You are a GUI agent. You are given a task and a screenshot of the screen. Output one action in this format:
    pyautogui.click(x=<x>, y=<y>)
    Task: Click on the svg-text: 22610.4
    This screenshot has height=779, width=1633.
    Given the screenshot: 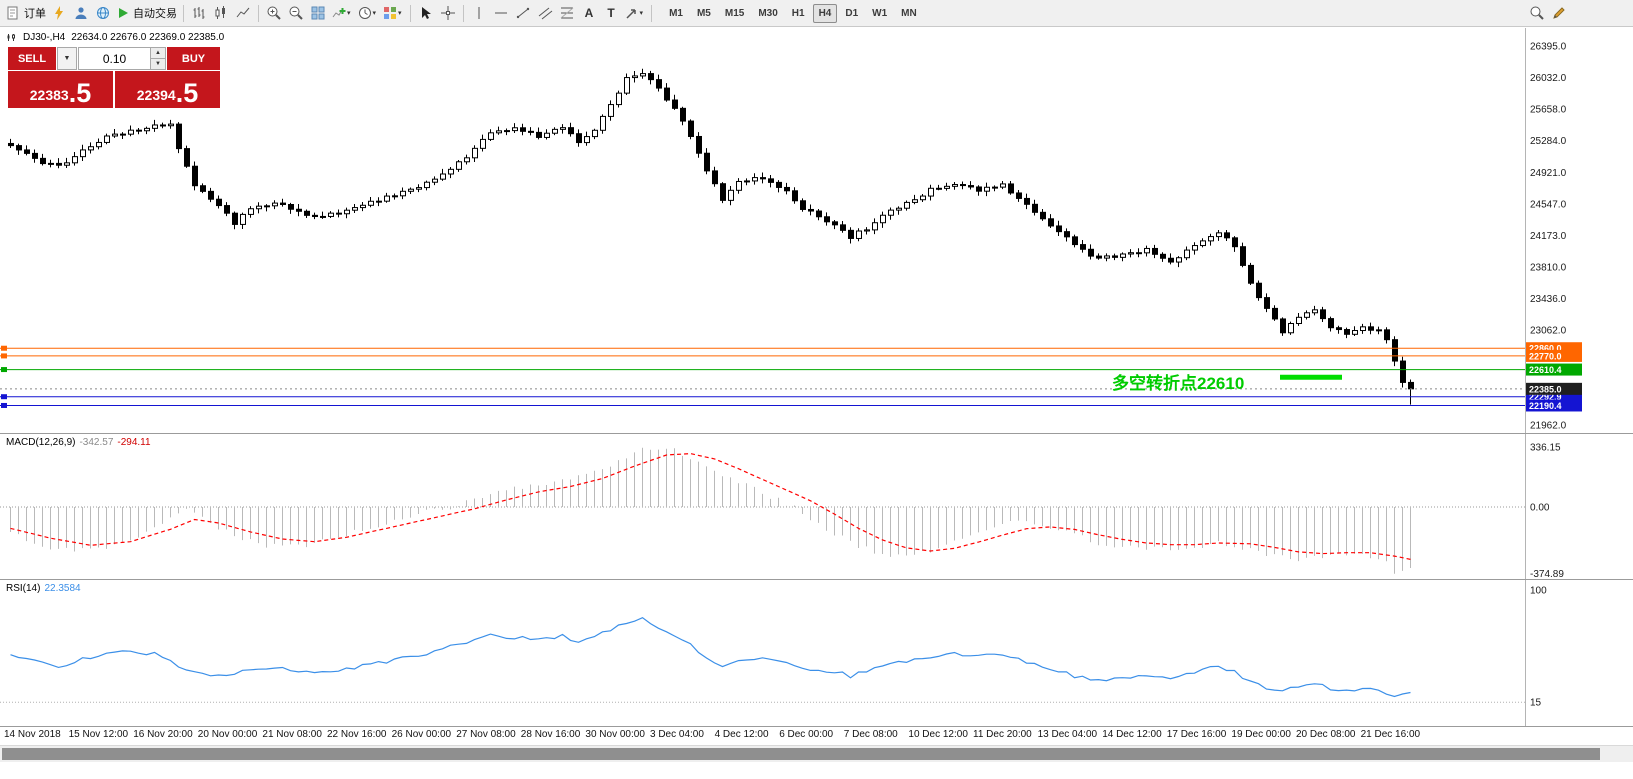 What is the action you would take?
    pyautogui.click(x=1545, y=370)
    